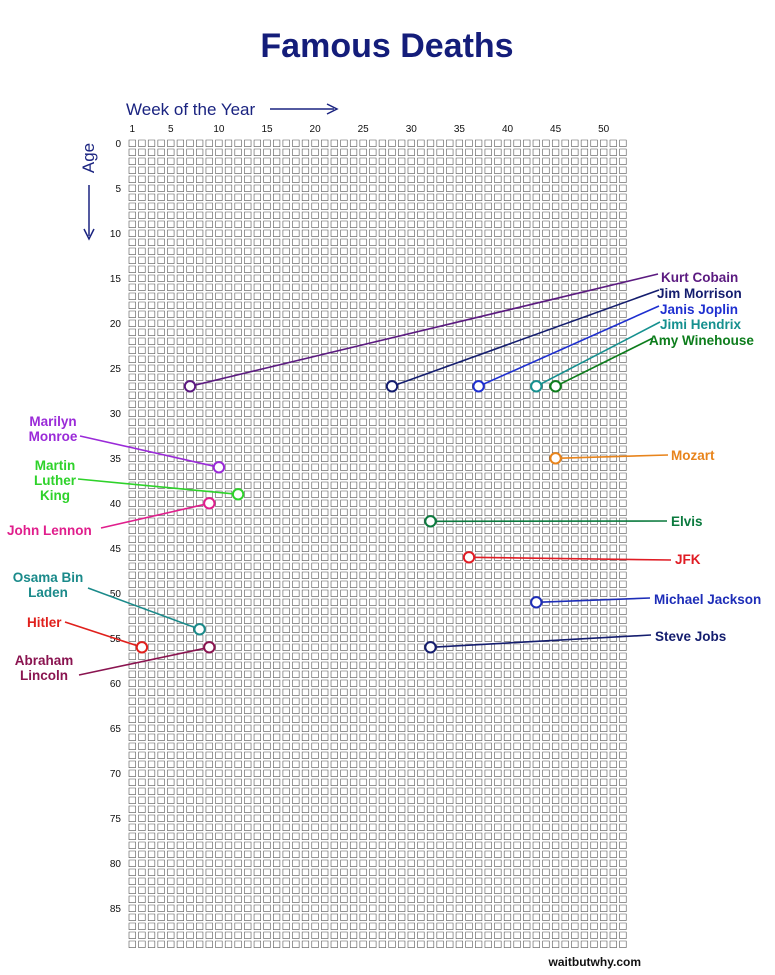 This screenshot has height=975, width=775. Describe the element at coordinates (116, 369) in the screenshot. I see `y-tick-label: 25` at that location.